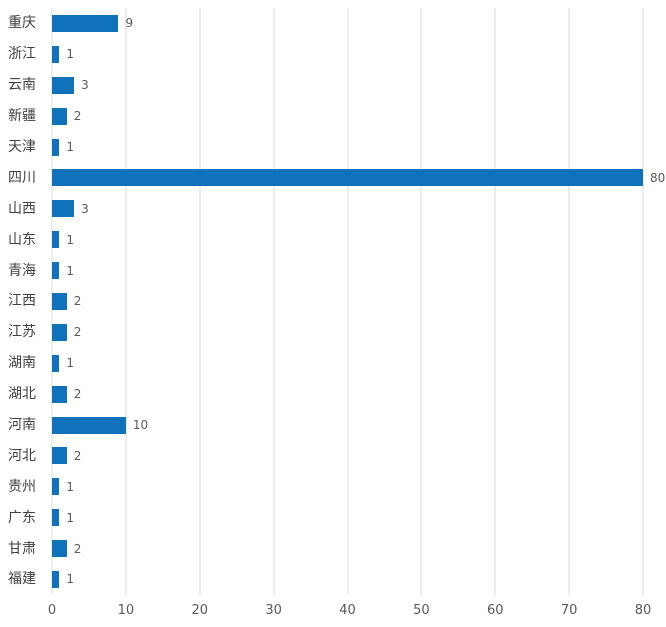 The image size is (666, 627). What do you see at coordinates (643, 610) in the screenshot?
I see `x-tick-label: 80` at bounding box center [643, 610].